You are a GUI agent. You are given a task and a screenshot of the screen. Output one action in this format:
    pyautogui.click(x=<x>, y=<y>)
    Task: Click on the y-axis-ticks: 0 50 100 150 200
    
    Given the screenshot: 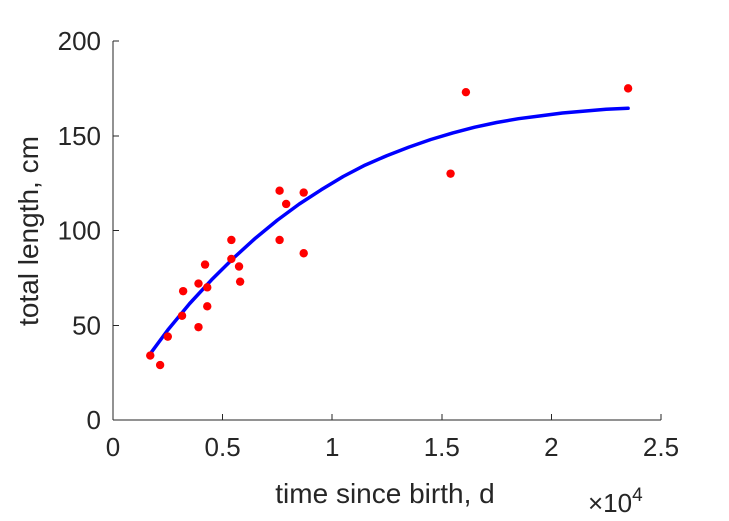 What is the action you would take?
    pyautogui.click(x=88, y=230)
    